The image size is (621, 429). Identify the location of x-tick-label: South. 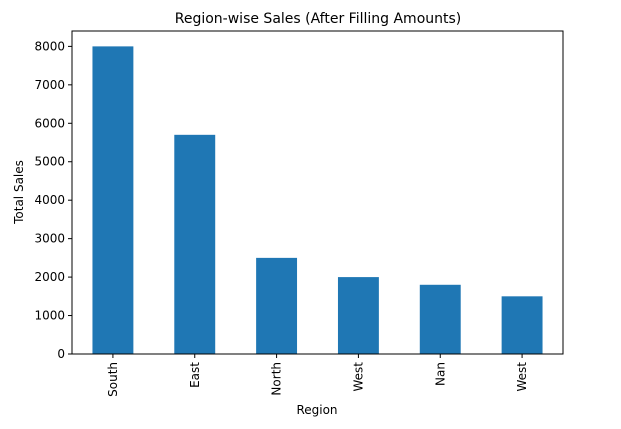
(113, 379).